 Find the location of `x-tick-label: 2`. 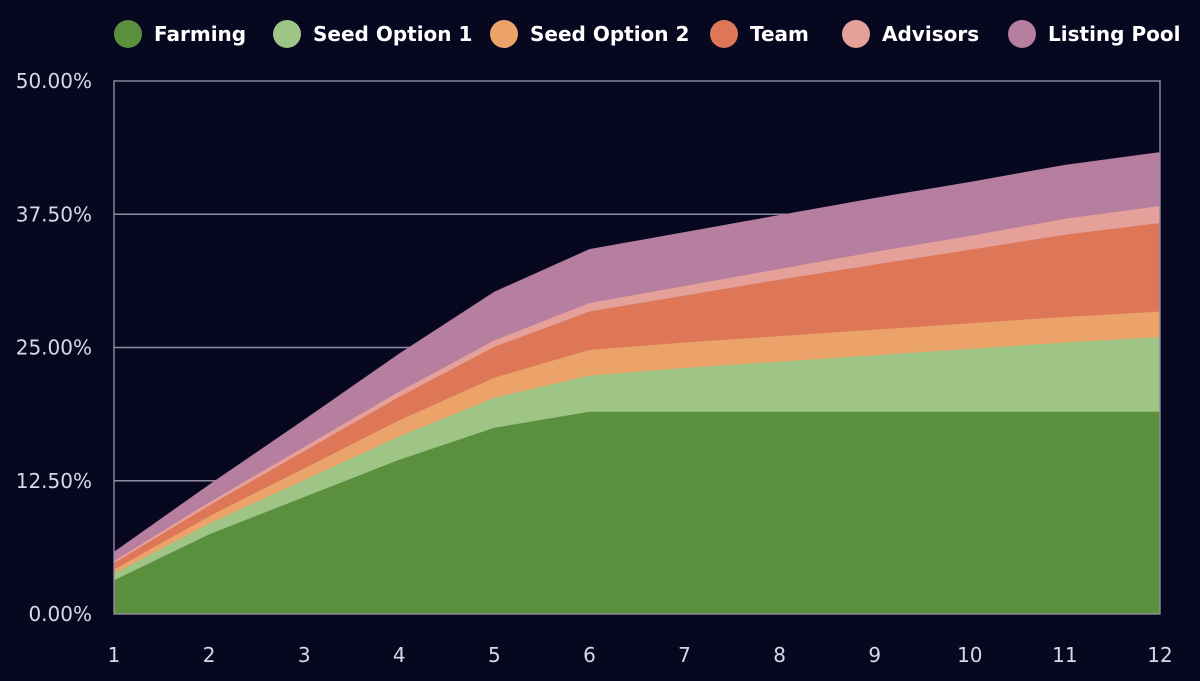

x-tick-label: 2 is located at coordinates (209, 655).